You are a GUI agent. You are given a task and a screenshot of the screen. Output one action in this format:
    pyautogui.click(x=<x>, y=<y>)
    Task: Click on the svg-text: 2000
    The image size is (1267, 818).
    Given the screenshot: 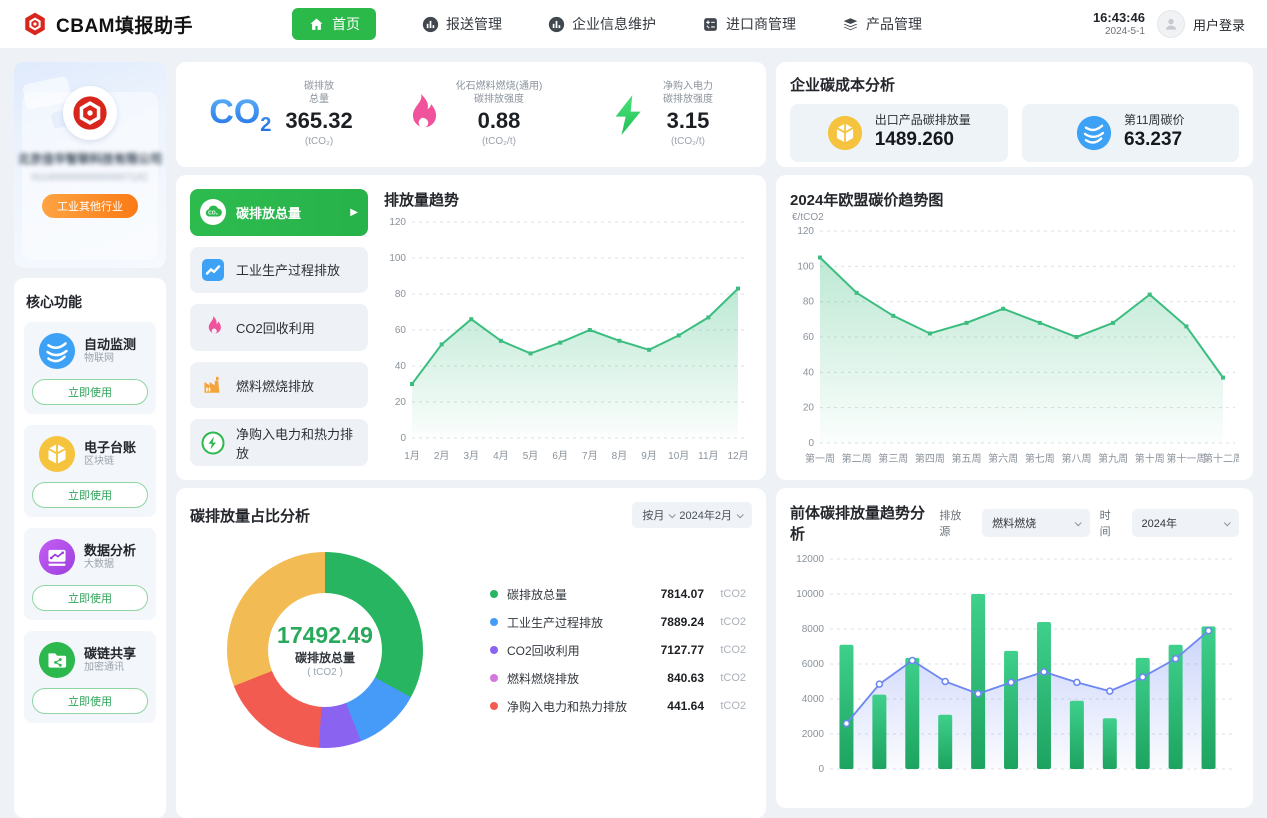 What is the action you would take?
    pyautogui.click(x=813, y=734)
    